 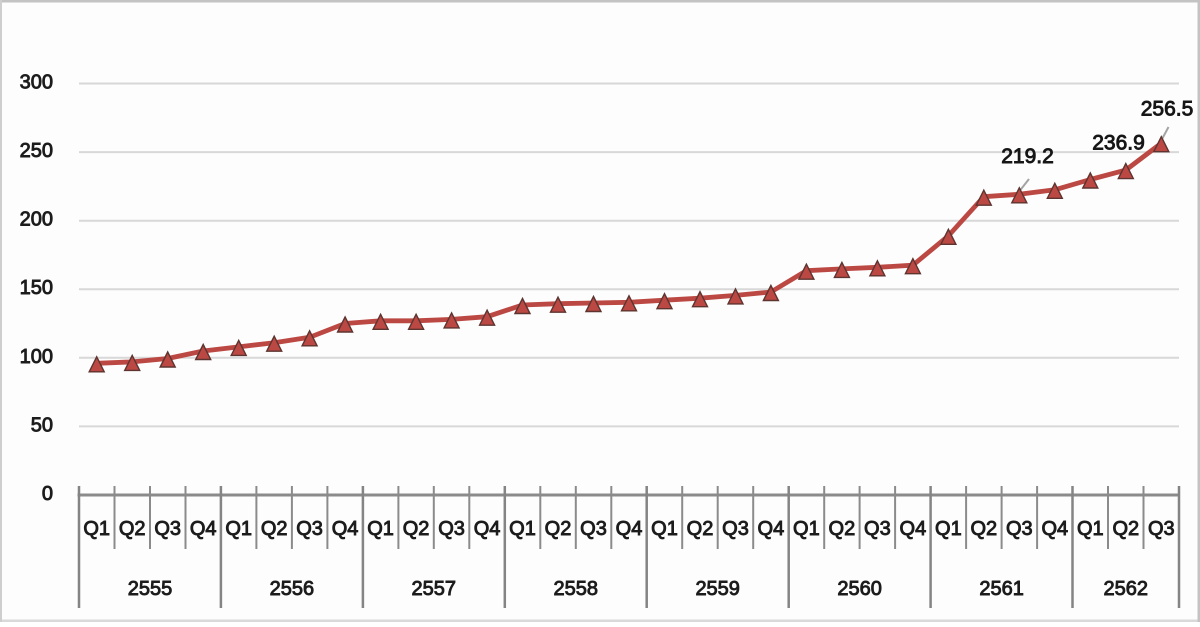 I want to click on svg-text: 250, so click(x=36, y=151).